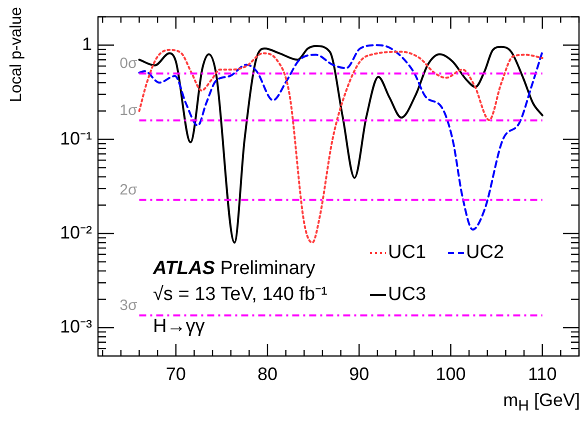  What do you see at coordinates (129, 63) in the screenshot?
I see `ref-line-label: 0σ` at bounding box center [129, 63].